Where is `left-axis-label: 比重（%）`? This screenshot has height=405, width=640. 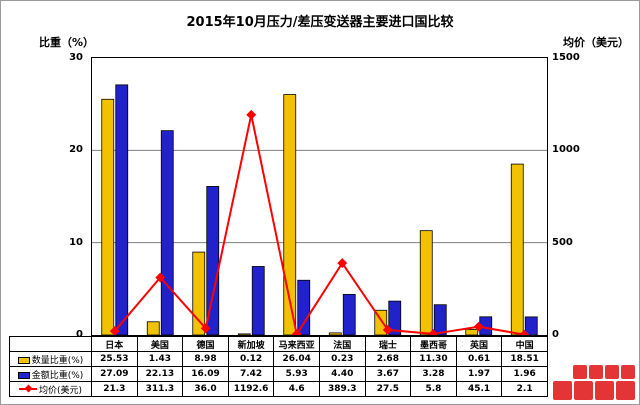 left-axis-label: 比重（%） is located at coordinates (67, 42).